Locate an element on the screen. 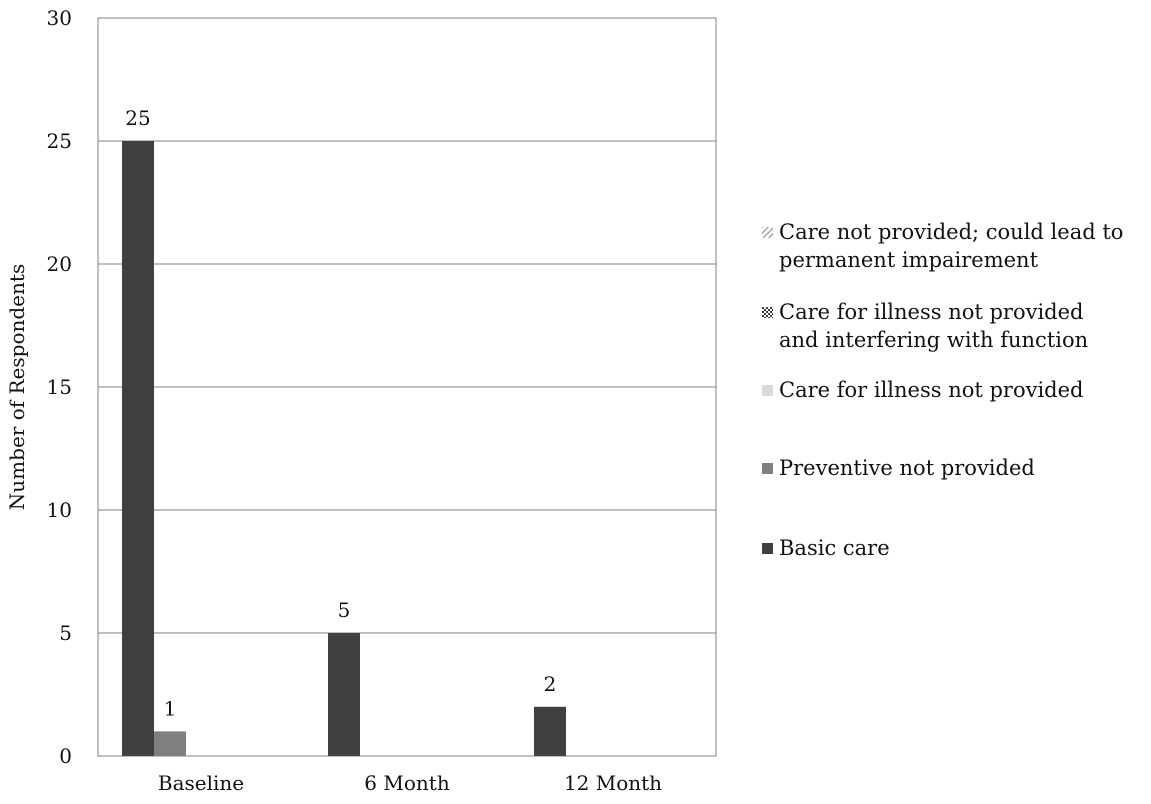 The image size is (1151, 804). checker-swatch-icon is located at coordinates (767, 312).